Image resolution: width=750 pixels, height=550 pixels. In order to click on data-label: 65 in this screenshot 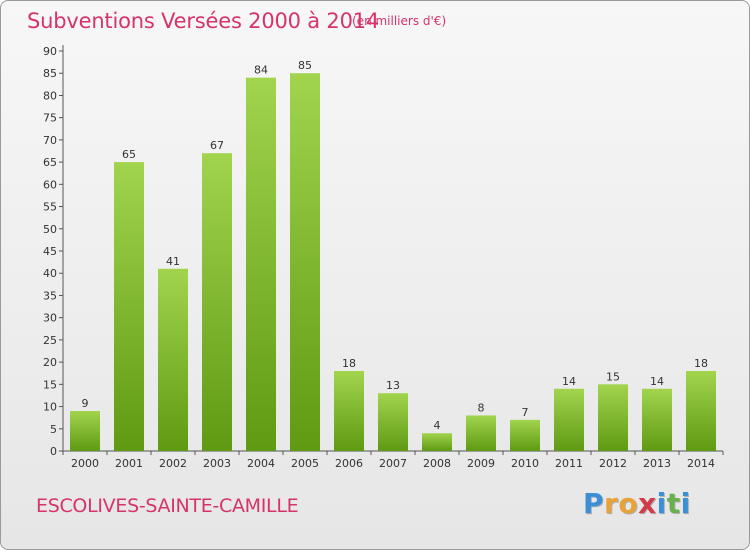, I will do `click(129, 154)`.